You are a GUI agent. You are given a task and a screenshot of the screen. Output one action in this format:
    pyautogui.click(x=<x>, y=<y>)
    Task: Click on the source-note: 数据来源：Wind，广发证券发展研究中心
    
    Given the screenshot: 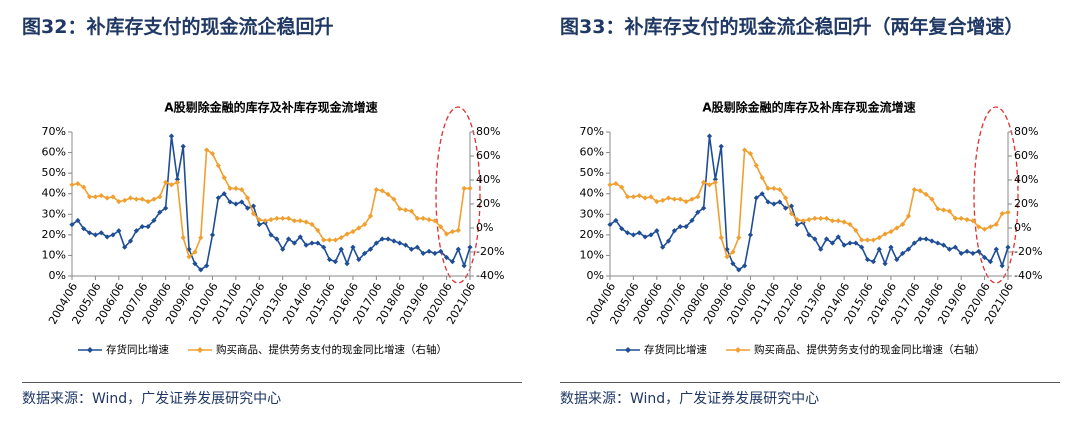 What is the action you would take?
    pyautogui.click(x=690, y=399)
    